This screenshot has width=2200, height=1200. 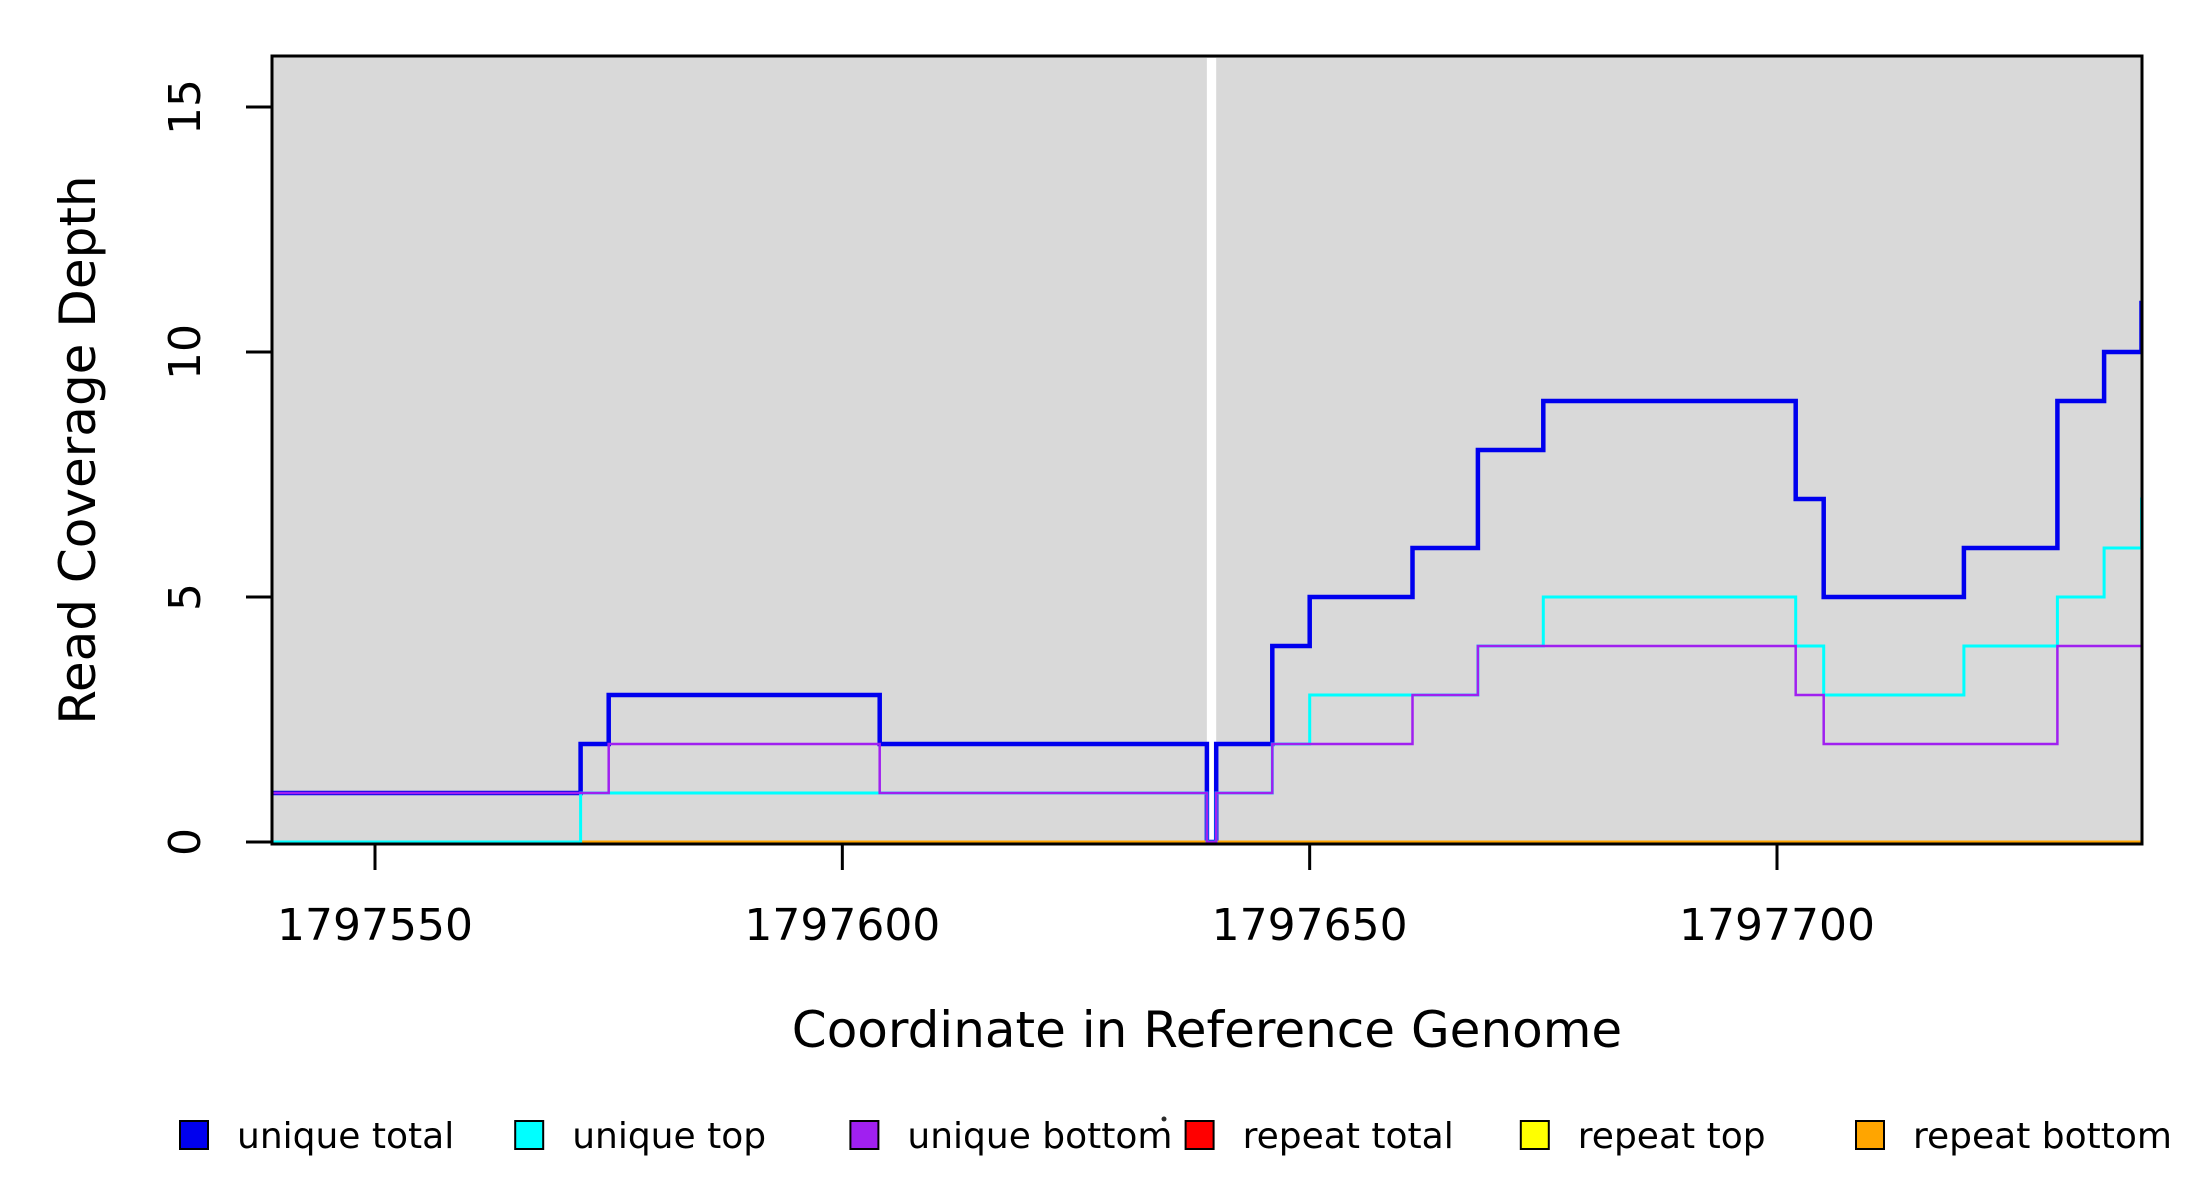 What do you see at coordinates (1777, 925) in the screenshot?
I see `x-tick-label: 1797700` at bounding box center [1777, 925].